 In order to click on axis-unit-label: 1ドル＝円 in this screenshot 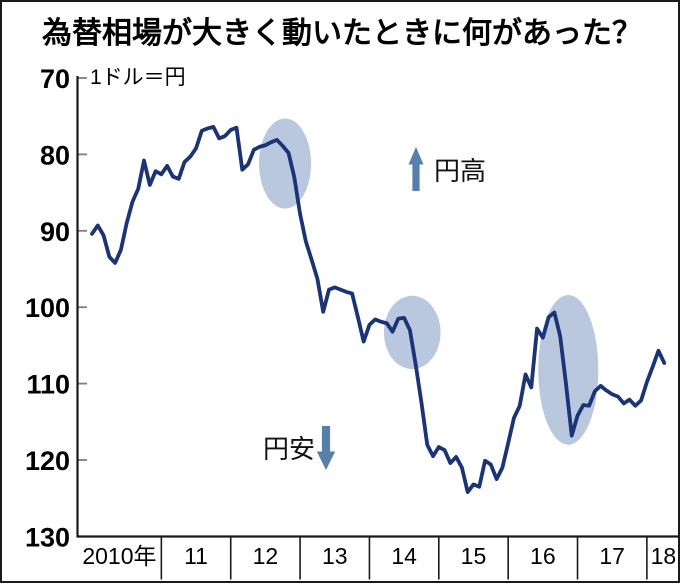, I will do `click(138, 77)`.